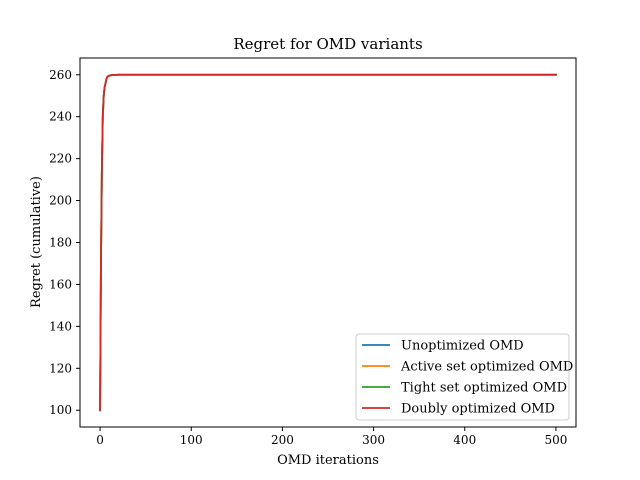 The height and width of the screenshot is (480, 640). I want to click on x-tick-label-3: 300, so click(373, 440).